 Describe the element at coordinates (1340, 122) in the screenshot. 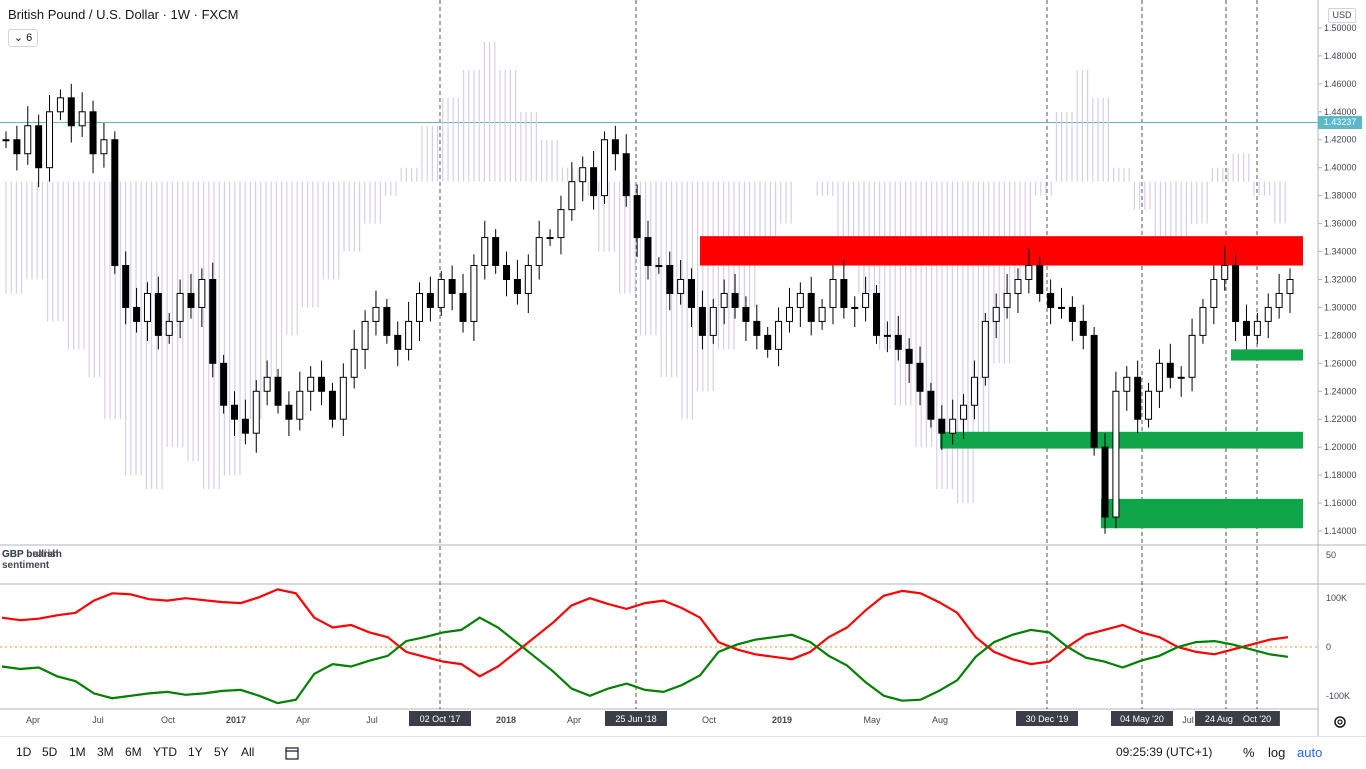

I see `price-line-flag: 1.43237` at that location.